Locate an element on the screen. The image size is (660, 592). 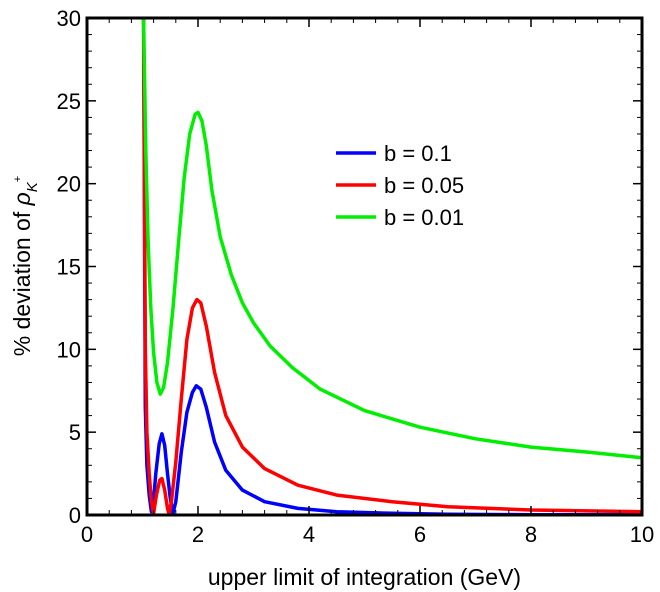
x-tick-label: 0 is located at coordinates (87, 534).